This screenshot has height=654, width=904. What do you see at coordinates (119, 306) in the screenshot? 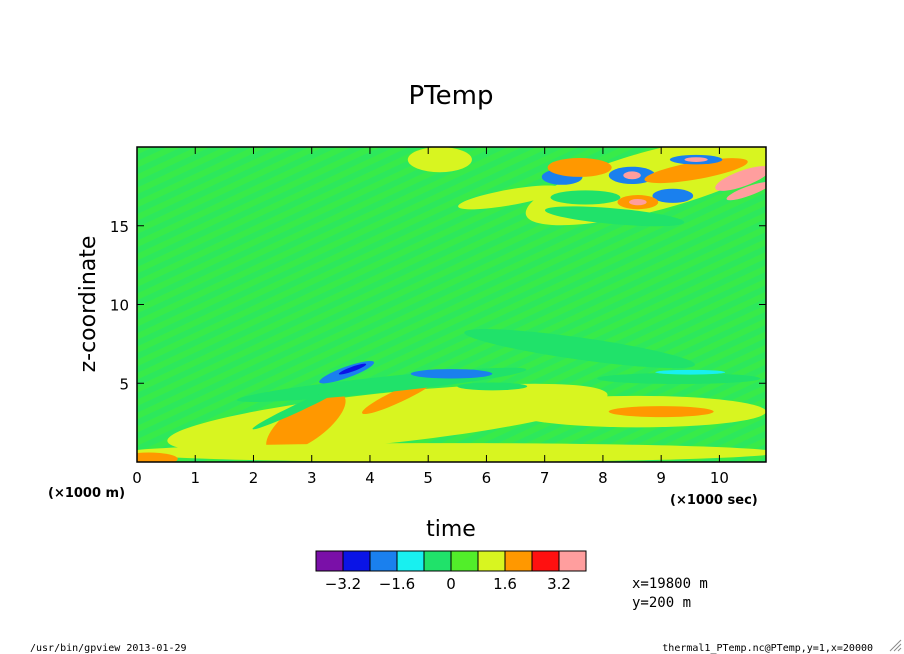
I see `y-tick-label-1: 10` at bounding box center [119, 306].